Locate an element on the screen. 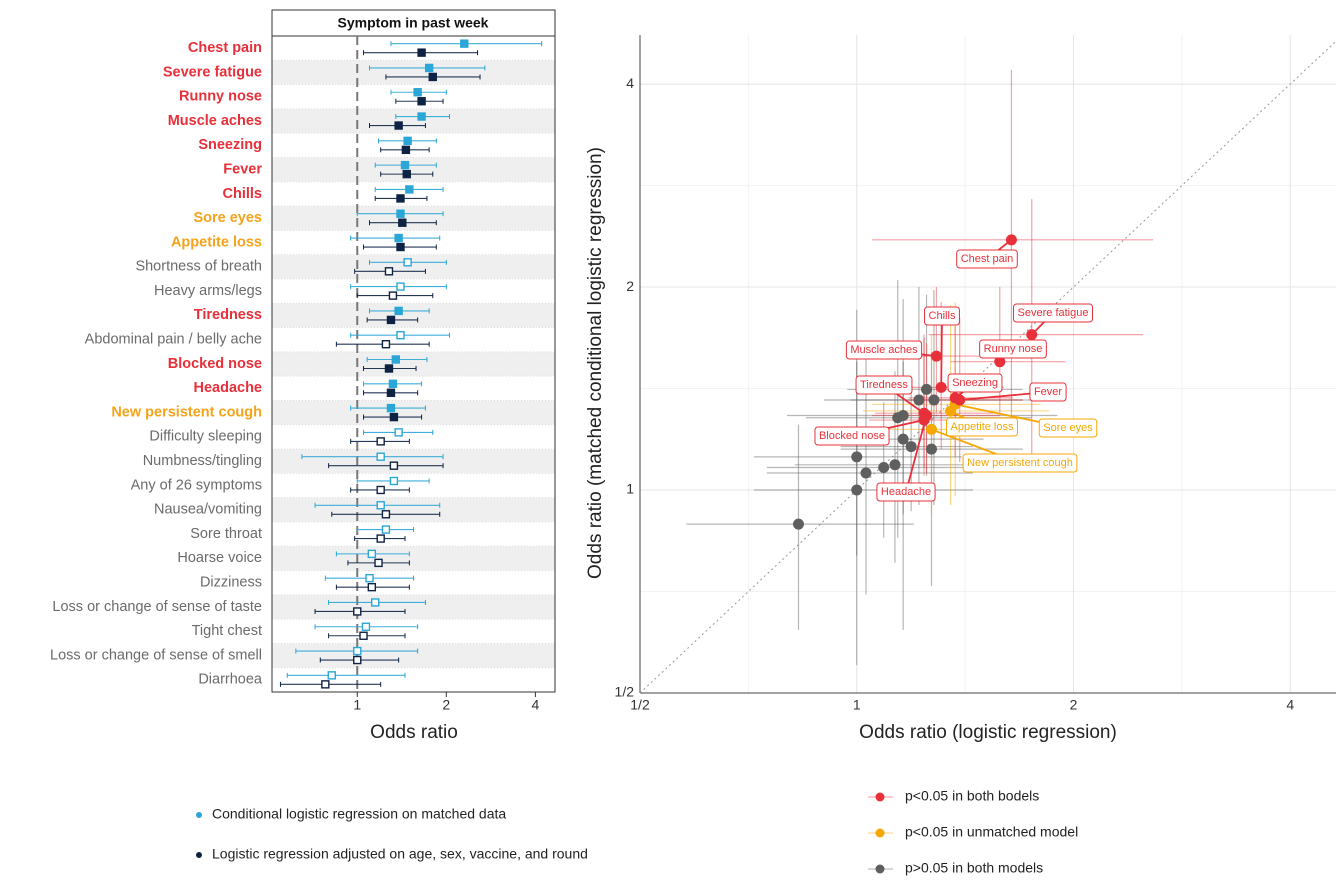 This screenshot has width=1336, height=884. category-label: Loss or change of sense of smell is located at coordinates (156, 655).